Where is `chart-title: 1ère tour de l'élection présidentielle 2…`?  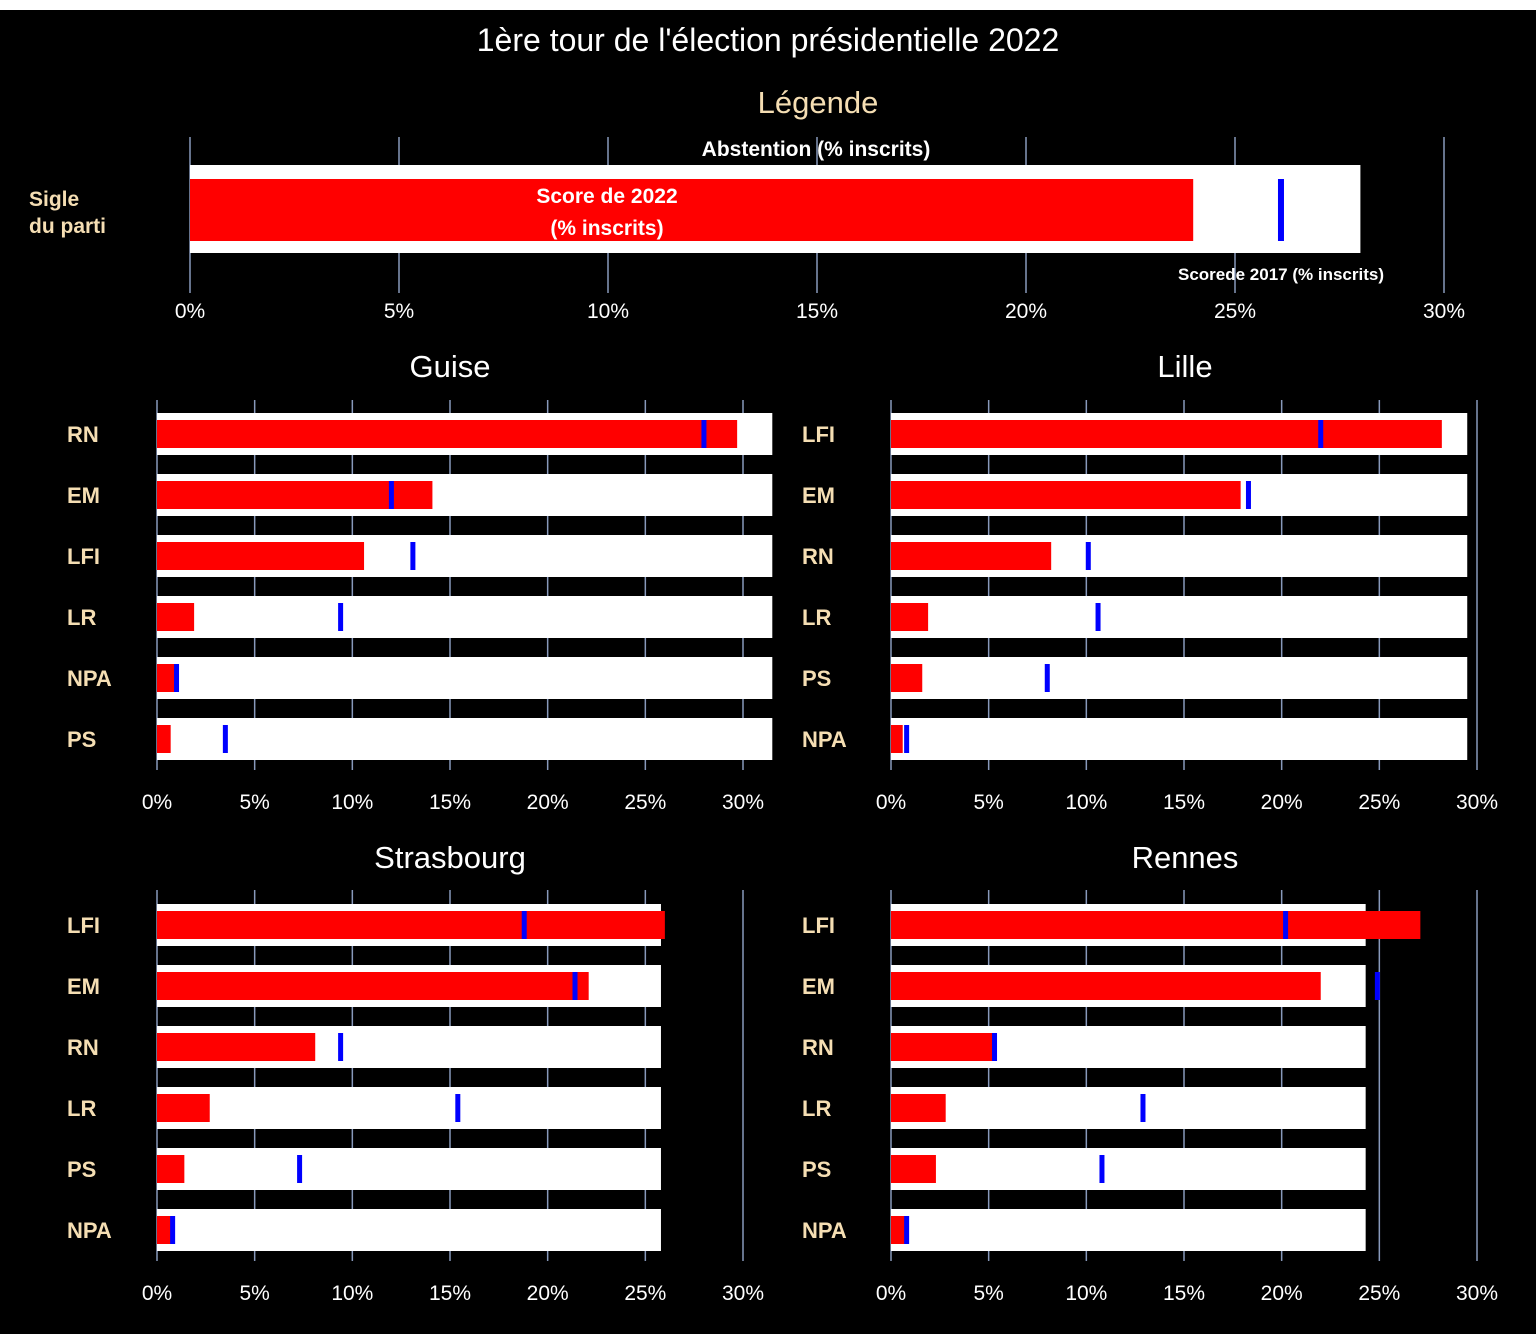 chart-title: 1ère tour de l'élection présidentielle 2… is located at coordinates (768, 40).